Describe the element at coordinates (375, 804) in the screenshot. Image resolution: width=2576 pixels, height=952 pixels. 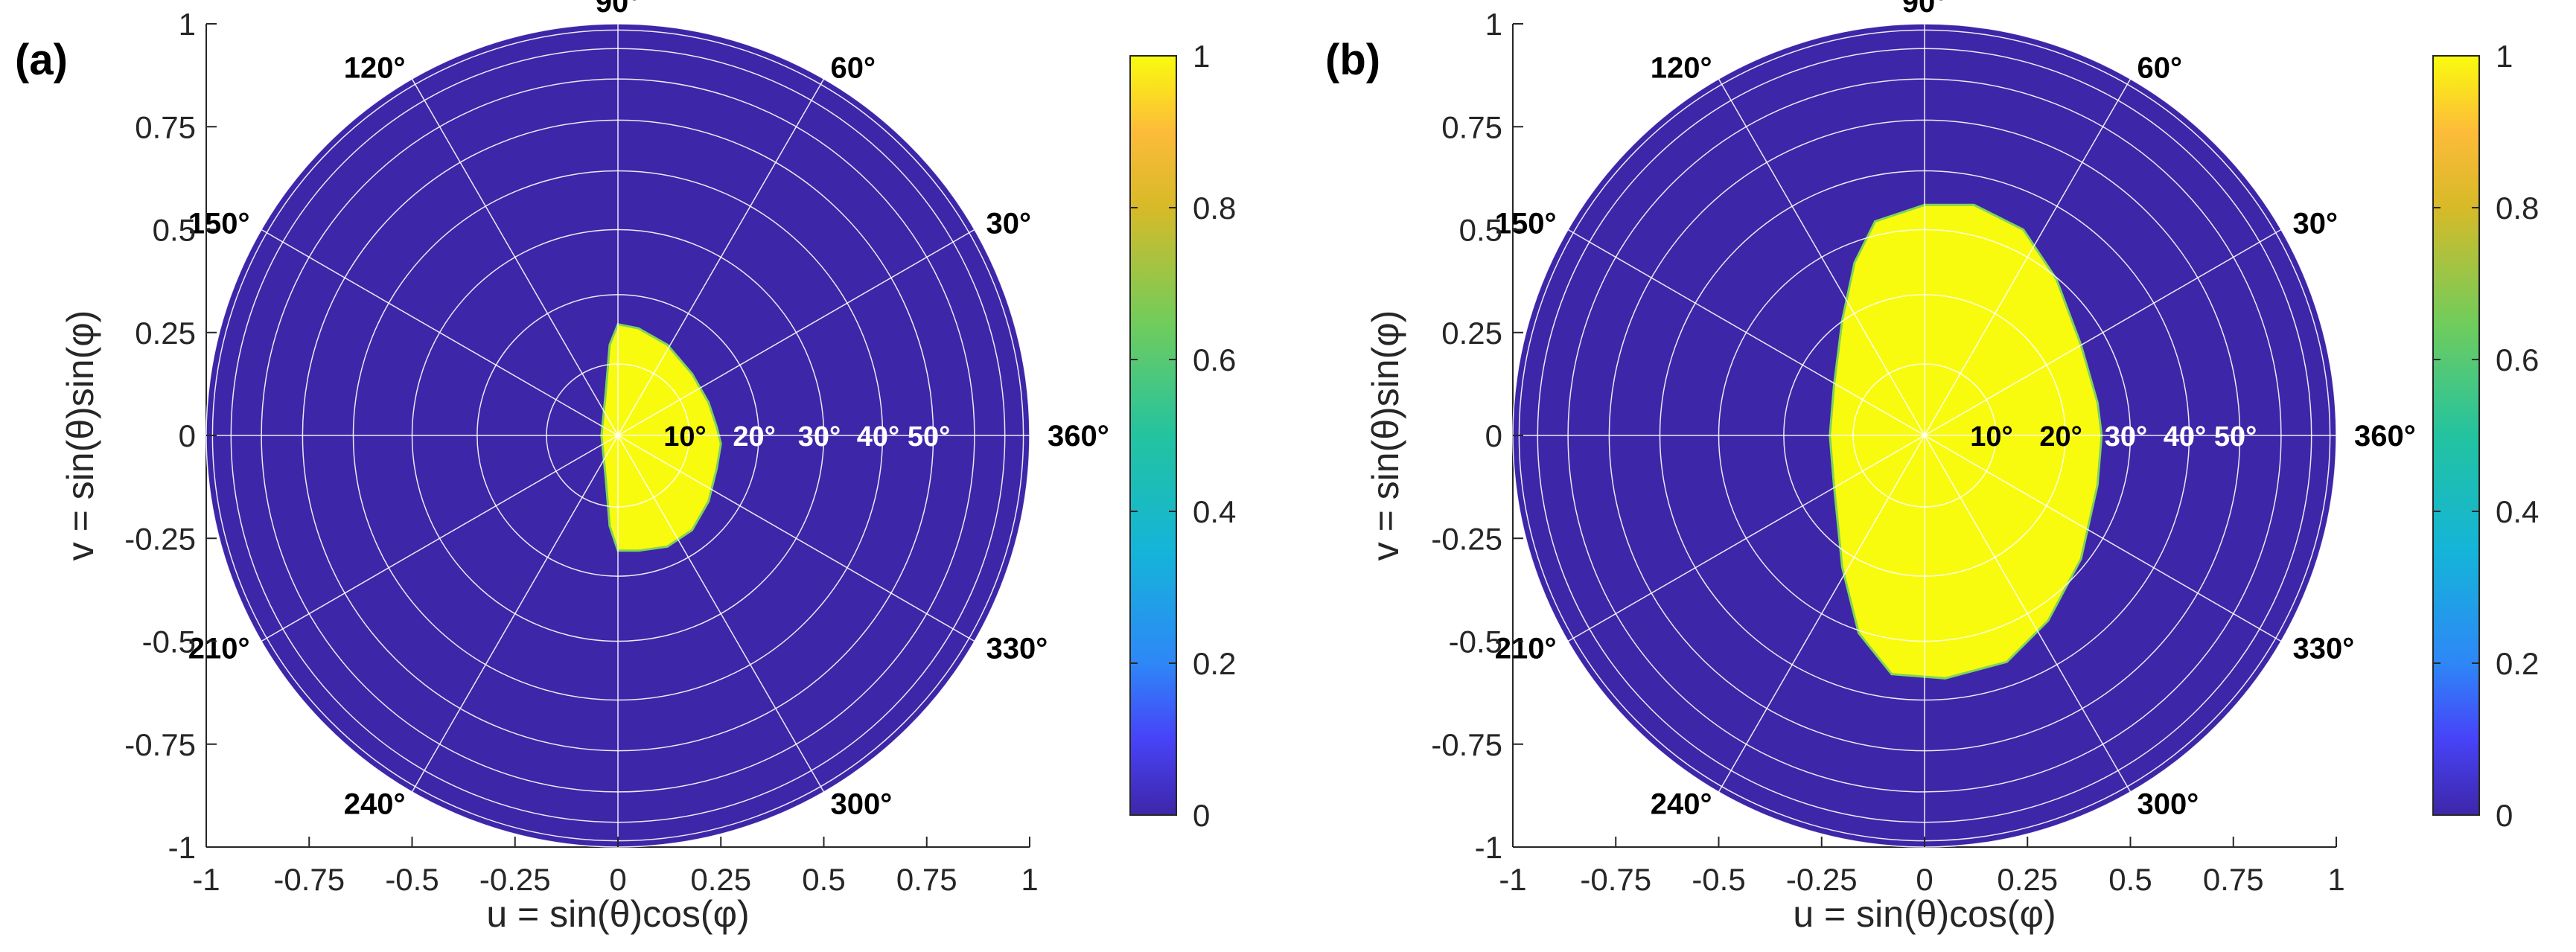
I see `angle-label: 240°` at that location.